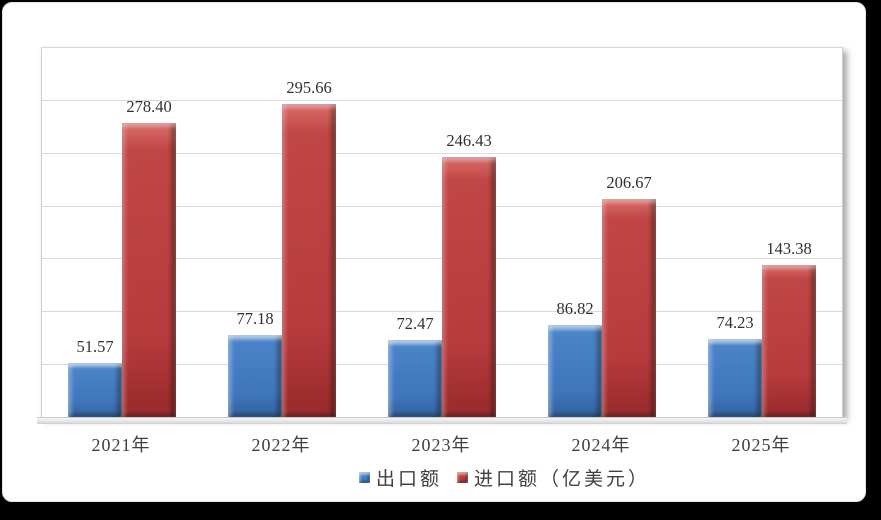 The height and width of the screenshot is (520, 881). What do you see at coordinates (601, 445) in the screenshot?
I see `x-axis-label: 2024年` at bounding box center [601, 445].